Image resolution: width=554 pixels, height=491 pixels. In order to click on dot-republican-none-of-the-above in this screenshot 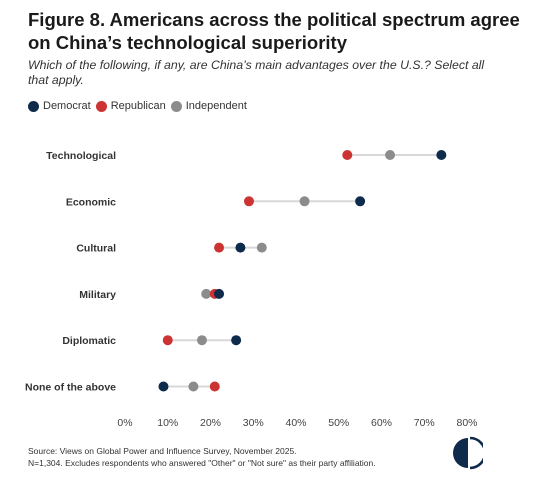, I will do `click(214, 386)`.